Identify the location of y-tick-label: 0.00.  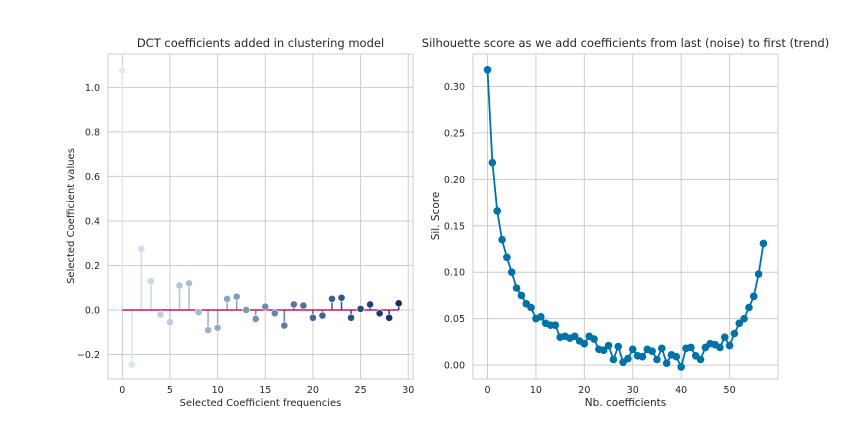
(454, 366).